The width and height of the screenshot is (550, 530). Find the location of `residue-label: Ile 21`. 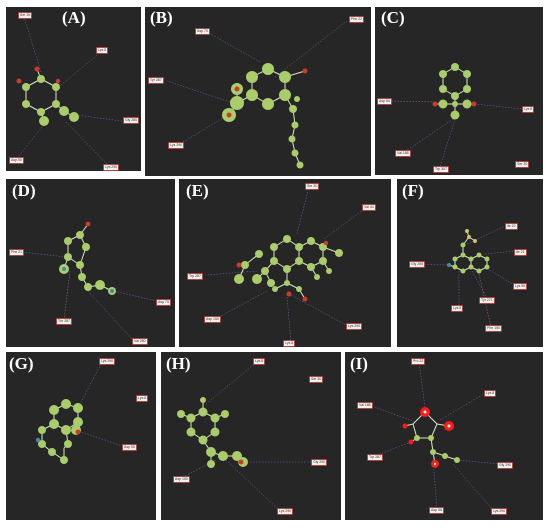

residue-label: Ile 21 is located at coordinates (520, 252).